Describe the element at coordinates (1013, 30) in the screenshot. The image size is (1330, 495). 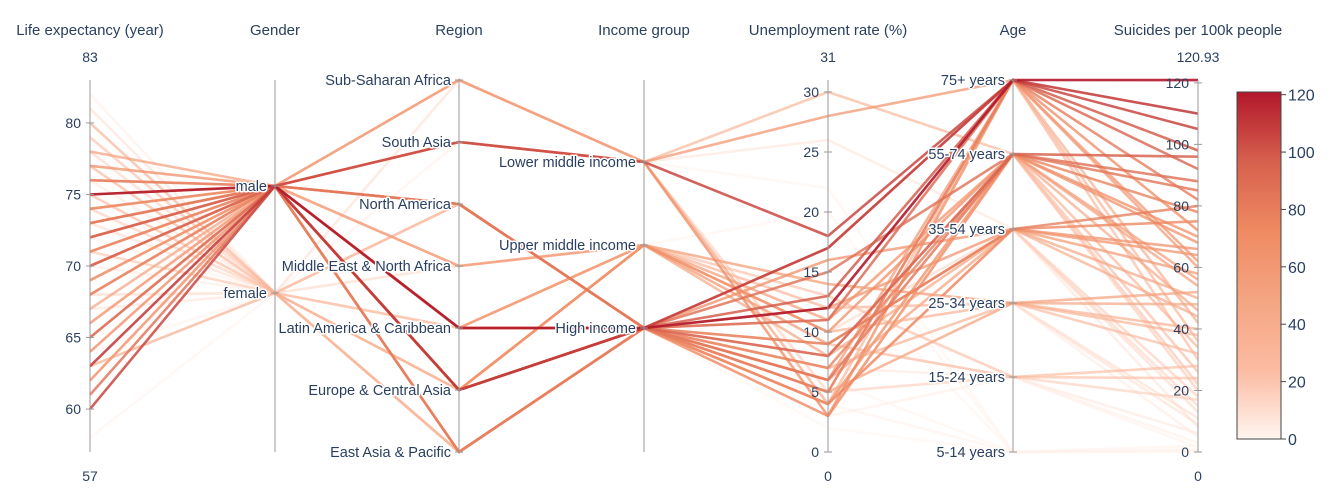
I see `axis-title-age: Age` at that location.